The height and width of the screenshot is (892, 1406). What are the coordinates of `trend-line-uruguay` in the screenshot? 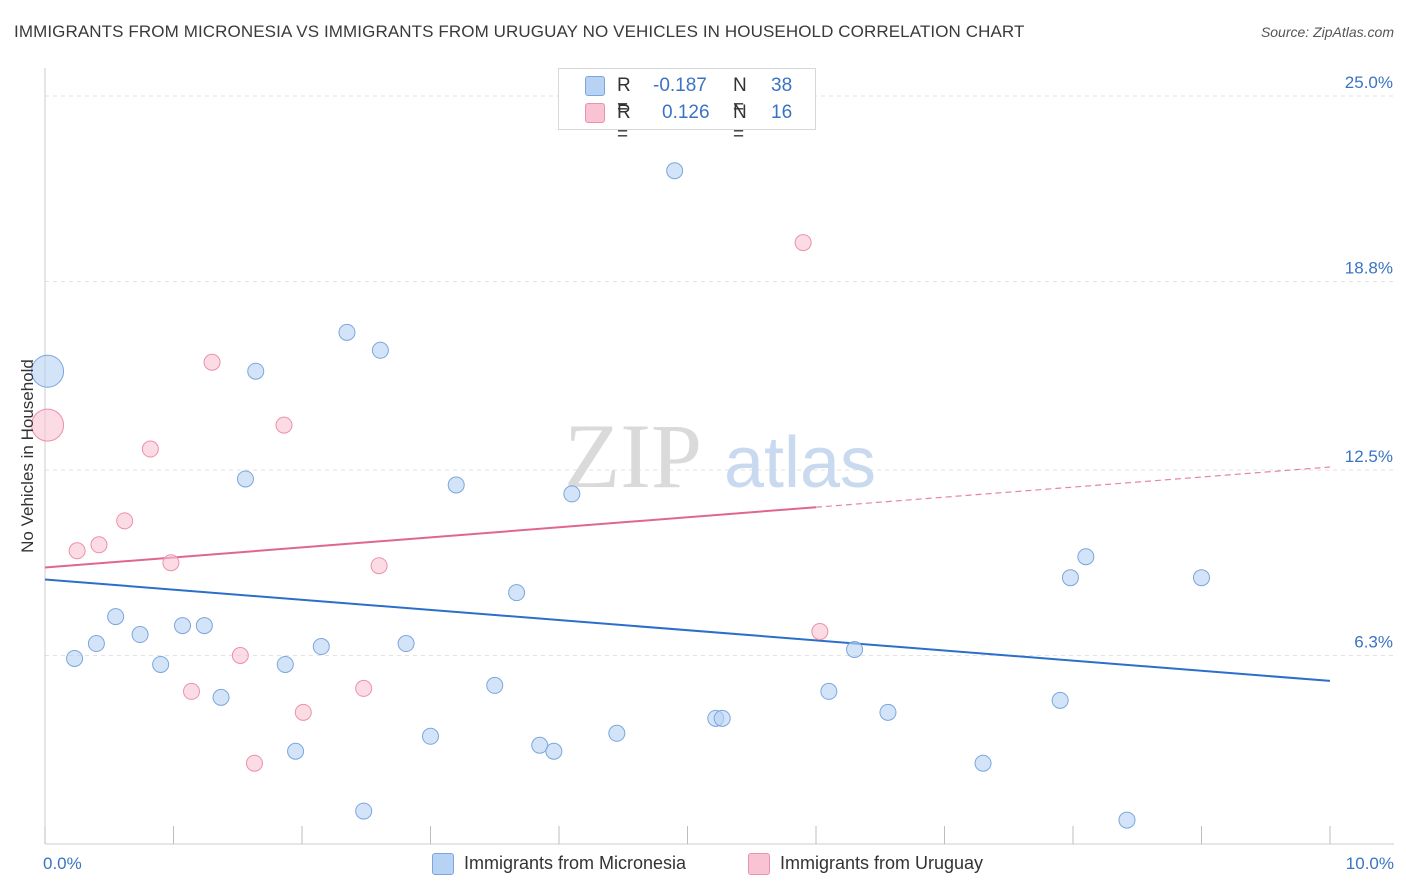 It's located at (430, 537).